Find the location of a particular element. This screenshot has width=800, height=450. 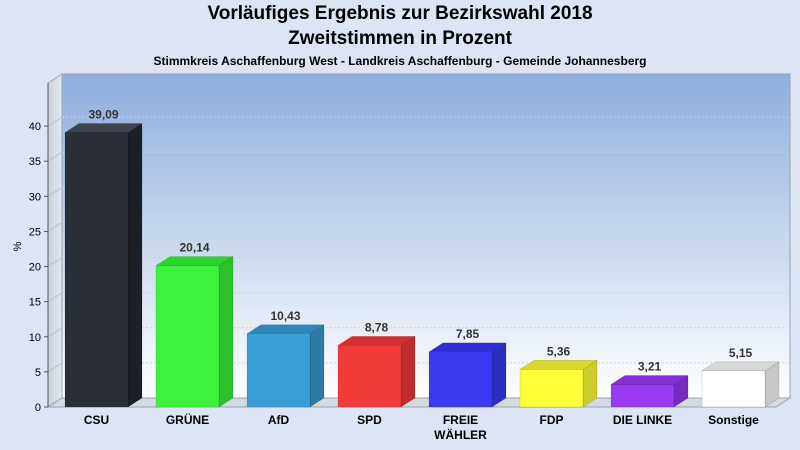

bar-freie-wähler: 7,85 is located at coordinates (467, 367).